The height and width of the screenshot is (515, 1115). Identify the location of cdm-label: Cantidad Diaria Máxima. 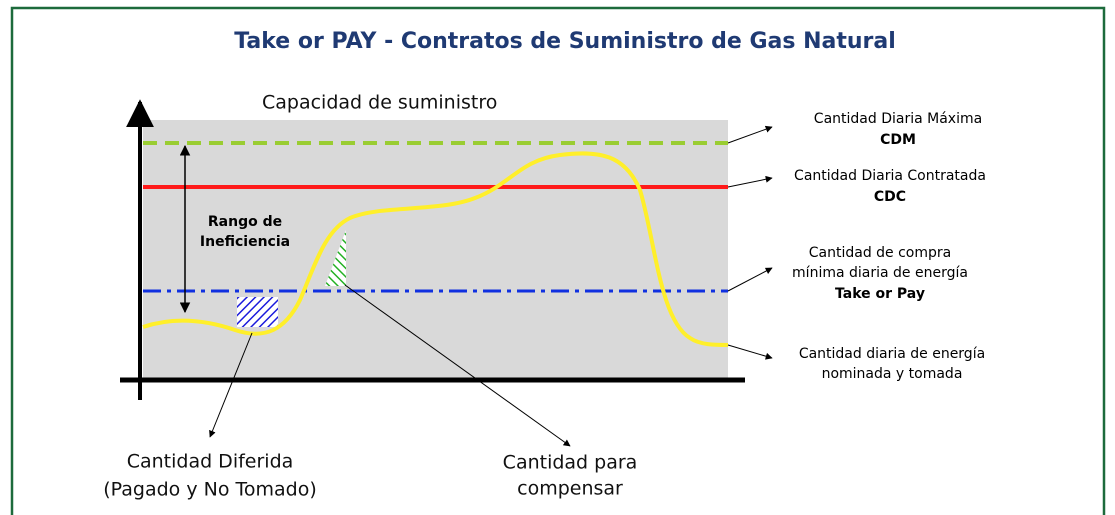
(898, 119).